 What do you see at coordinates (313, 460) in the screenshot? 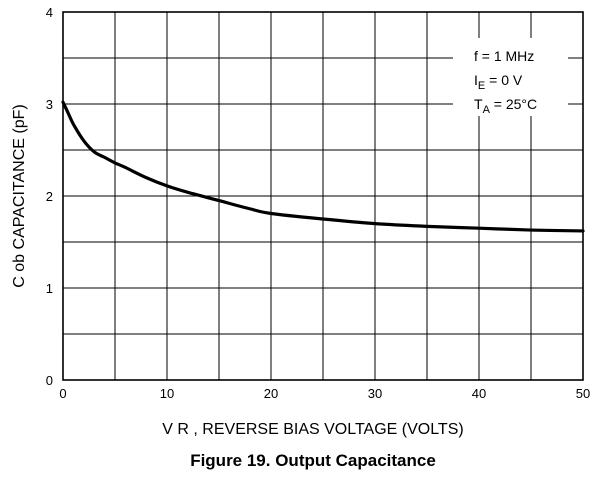
I see `figure-caption: Figure 19. Output Capacitance` at bounding box center [313, 460].